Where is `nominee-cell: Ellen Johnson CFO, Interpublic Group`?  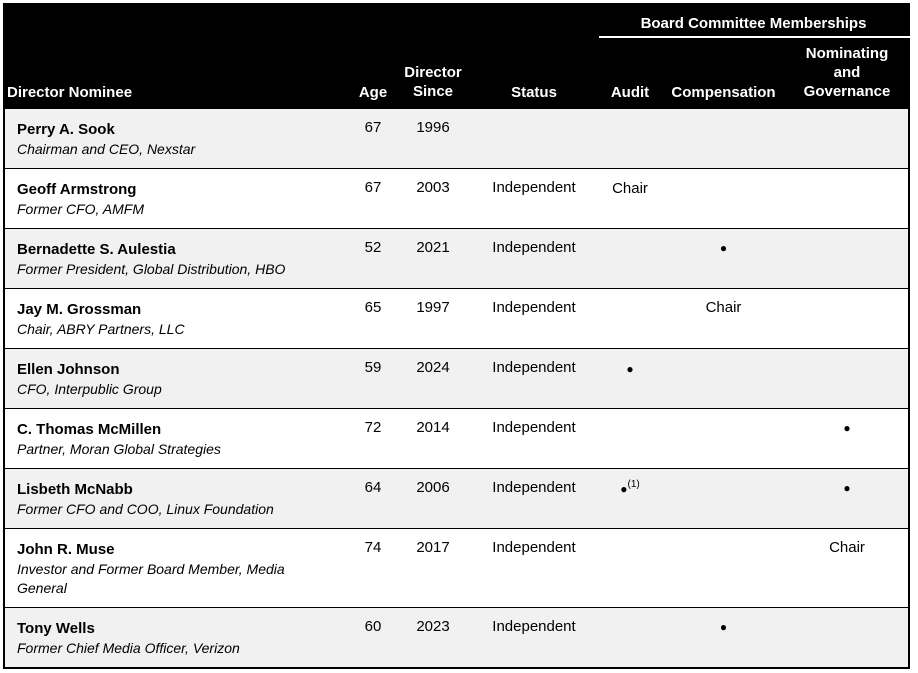
nominee-cell: Ellen Johnson CFO, Interpublic Group is located at coordinates (176, 379).